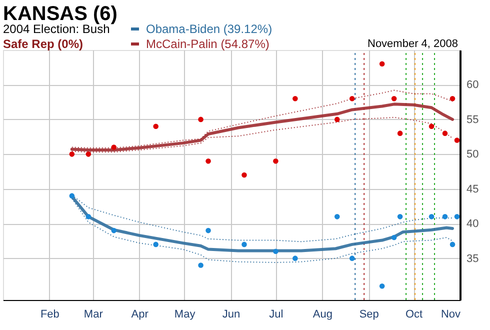  What do you see at coordinates (231, 314) in the screenshot?
I see `x-tick-label: Jun` at bounding box center [231, 314].